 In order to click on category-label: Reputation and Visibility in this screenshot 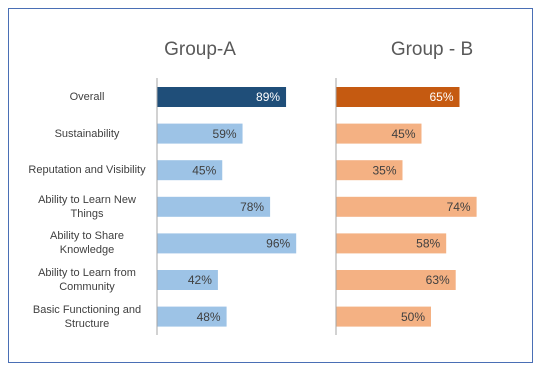, I will do `click(87, 170)`.